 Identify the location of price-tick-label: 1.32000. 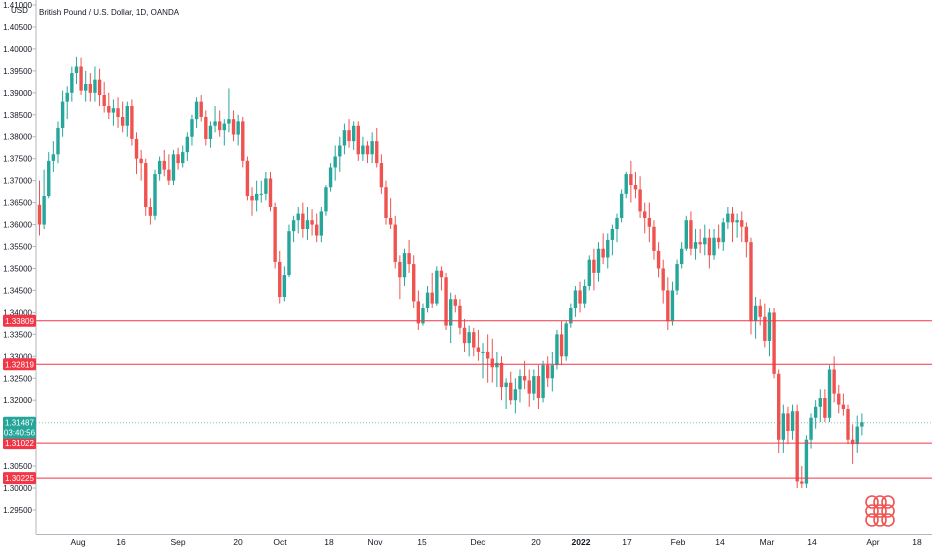
(17, 400).